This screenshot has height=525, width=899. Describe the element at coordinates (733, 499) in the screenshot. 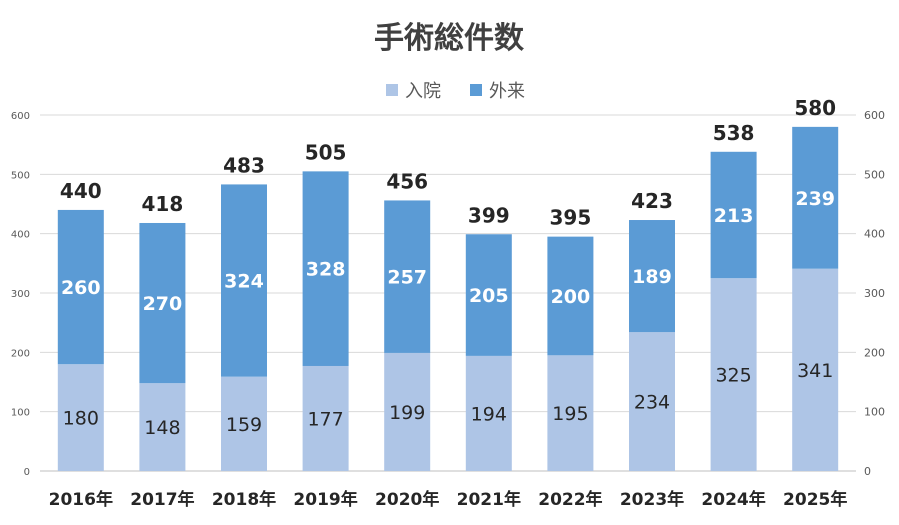

I see `x-tick-label: 2024年` at that location.